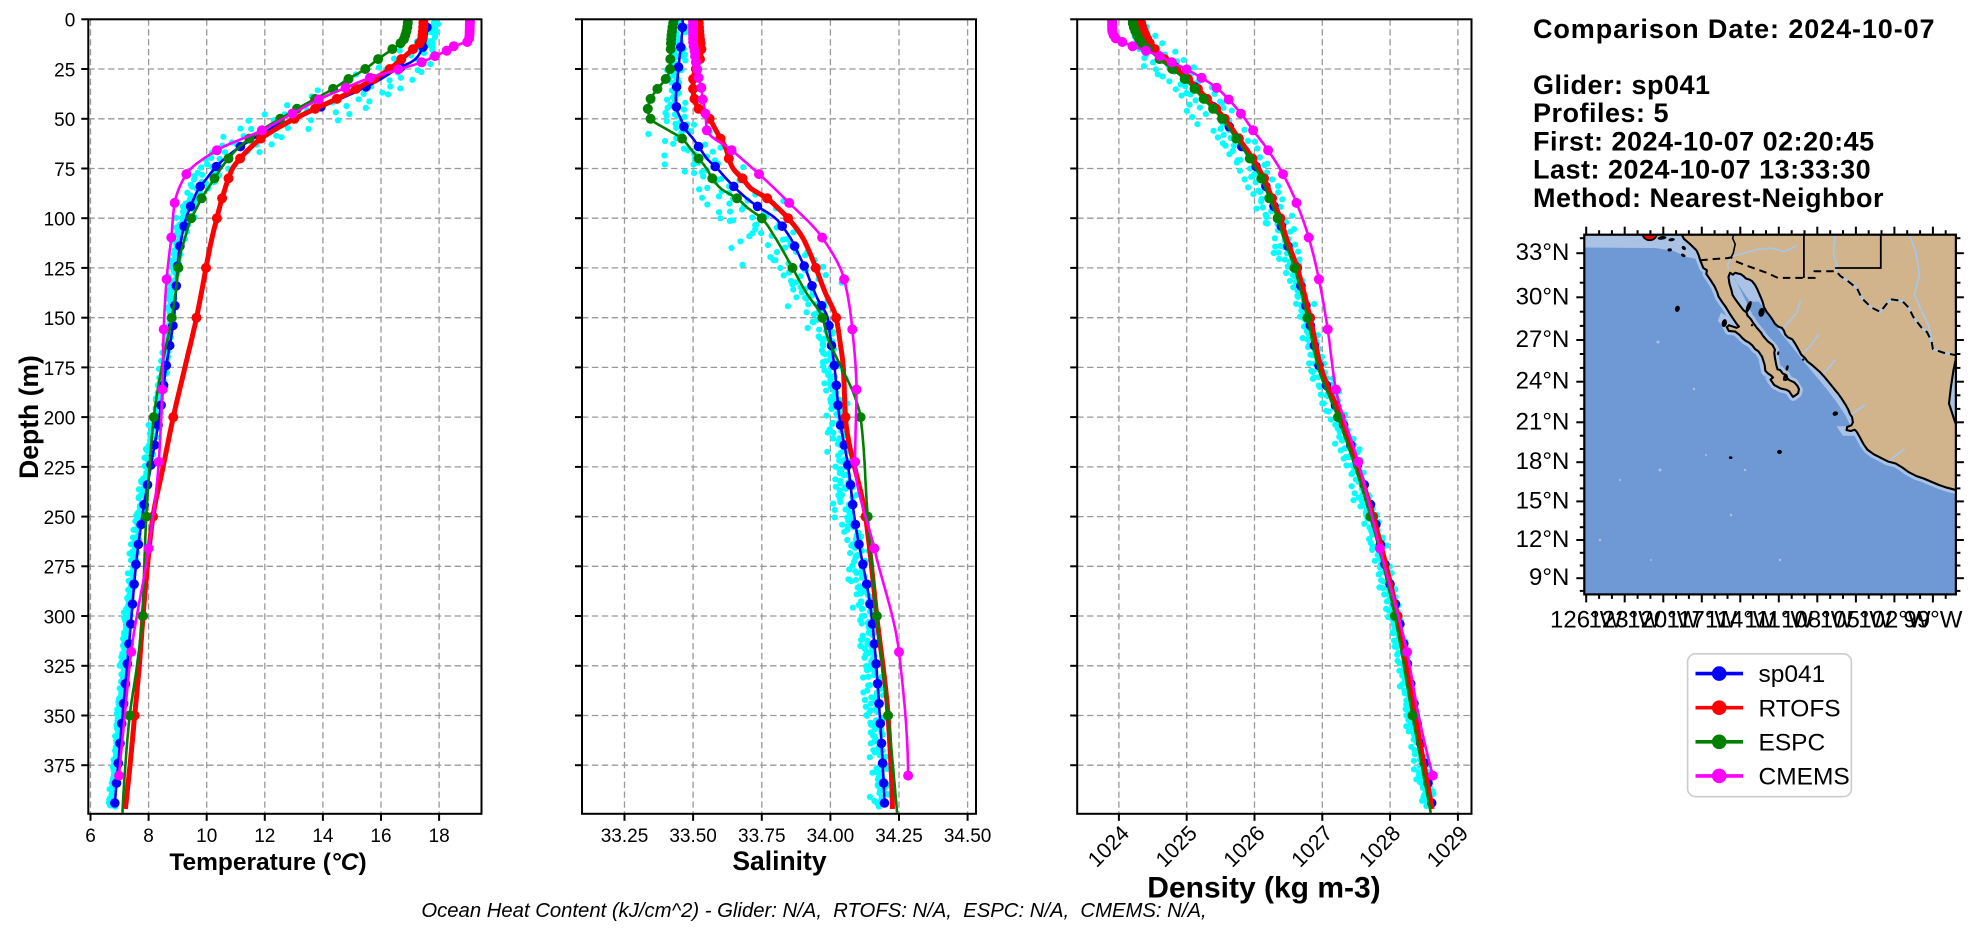  What do you see at coordinates (60, 369) in the screenshot?
I see `svg-text: 175` at bounding box center [60, 369].